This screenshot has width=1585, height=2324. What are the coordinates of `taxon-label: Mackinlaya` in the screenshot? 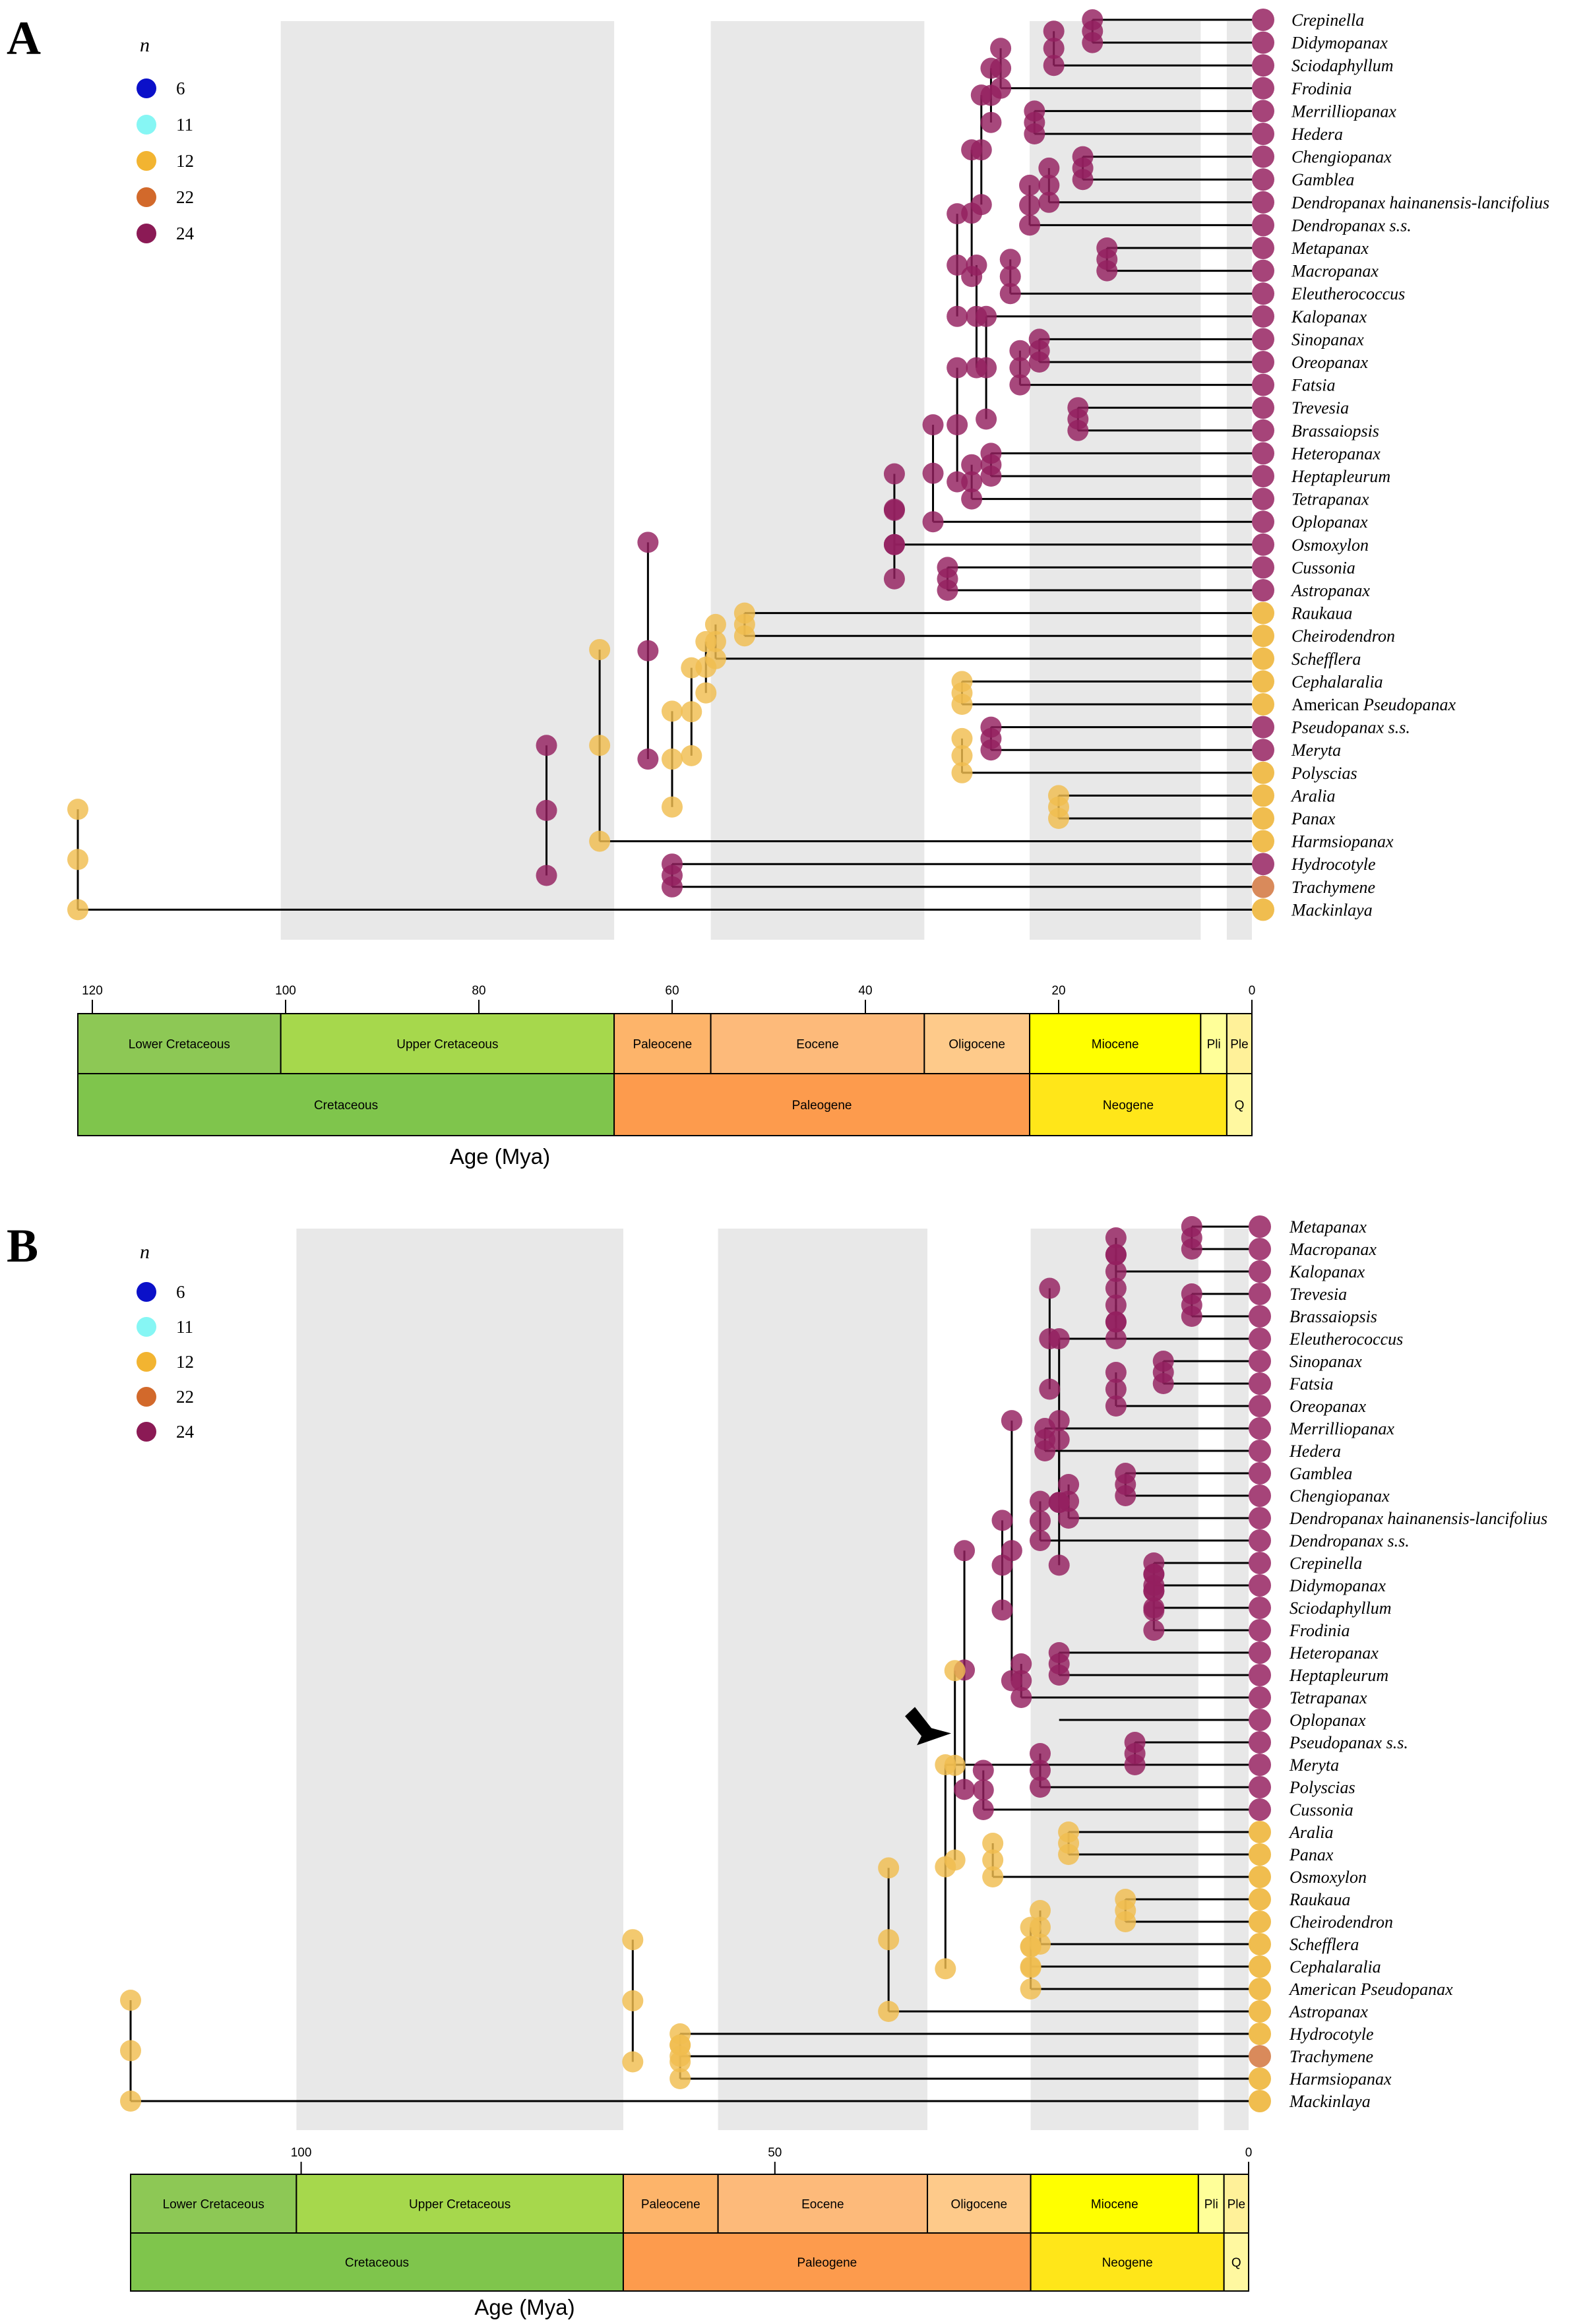 It's located at (1330, 2101).